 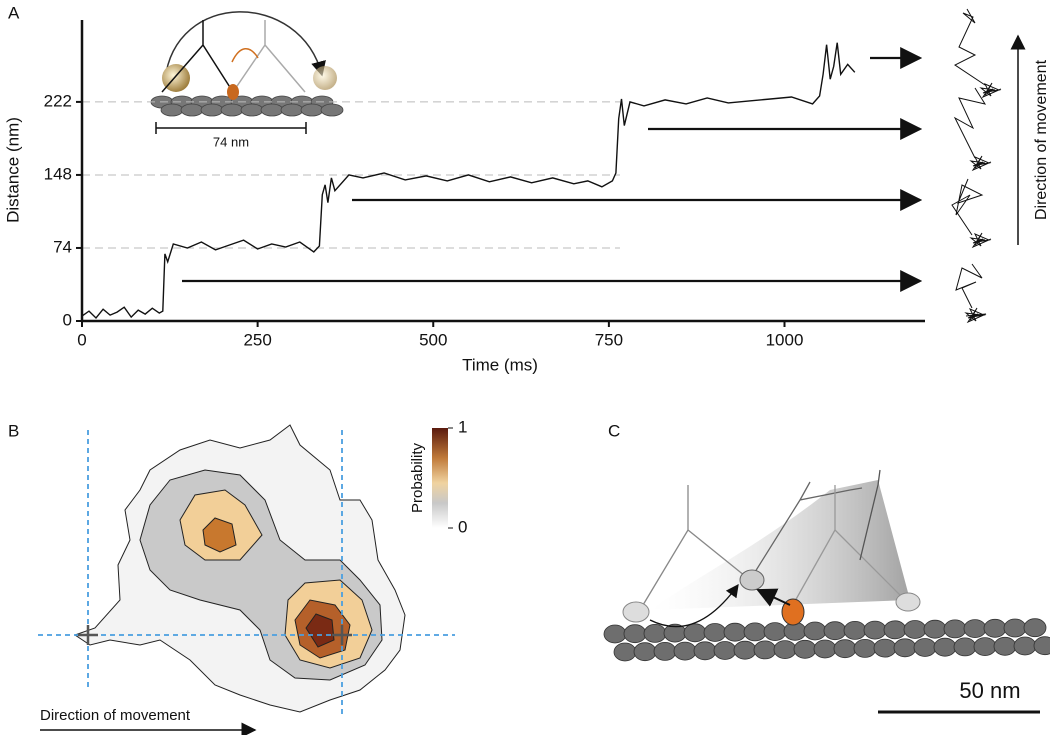 I want to click on x-tick-label: 250, so click(x=257, y=339).